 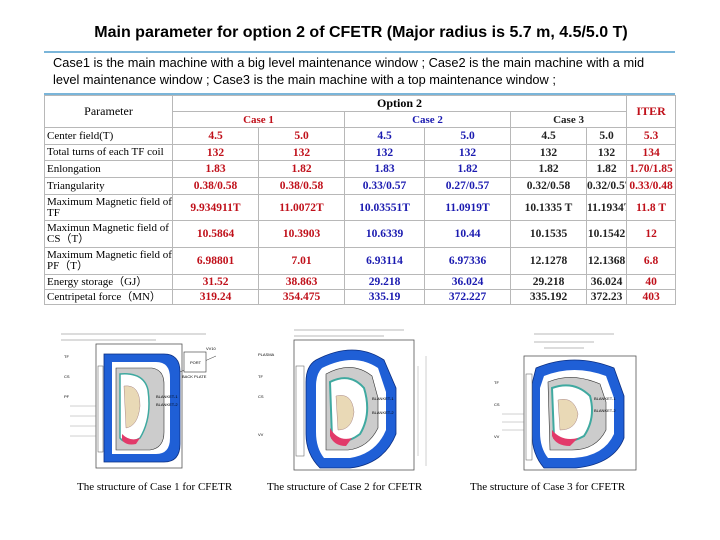 I want to click on svg-text: VV10, so click(x=211, y=348).